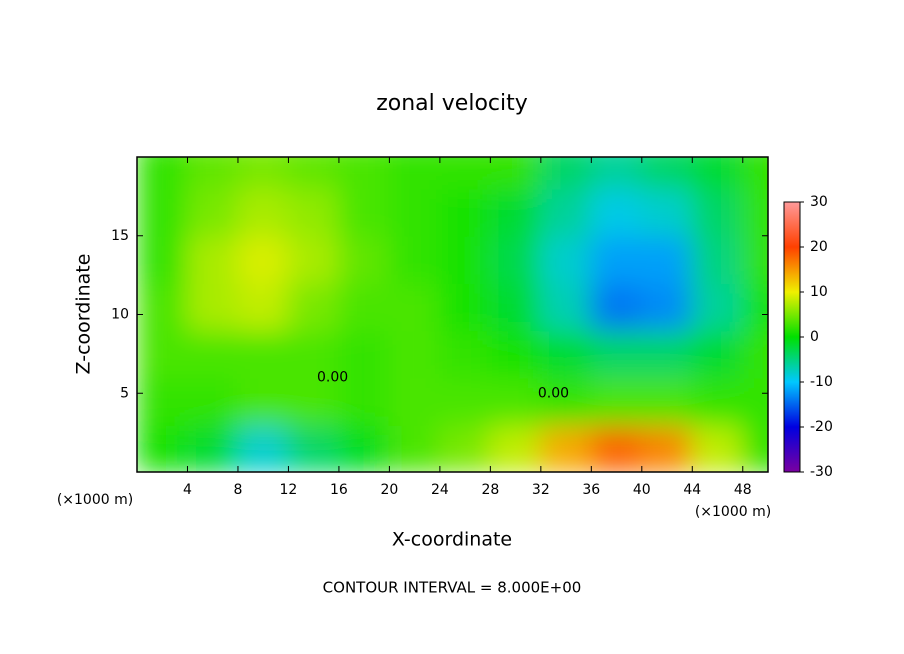 The width and height of the screenshot is (904, 654). I want to click on y-tick-label: 10, so click(120, 315).